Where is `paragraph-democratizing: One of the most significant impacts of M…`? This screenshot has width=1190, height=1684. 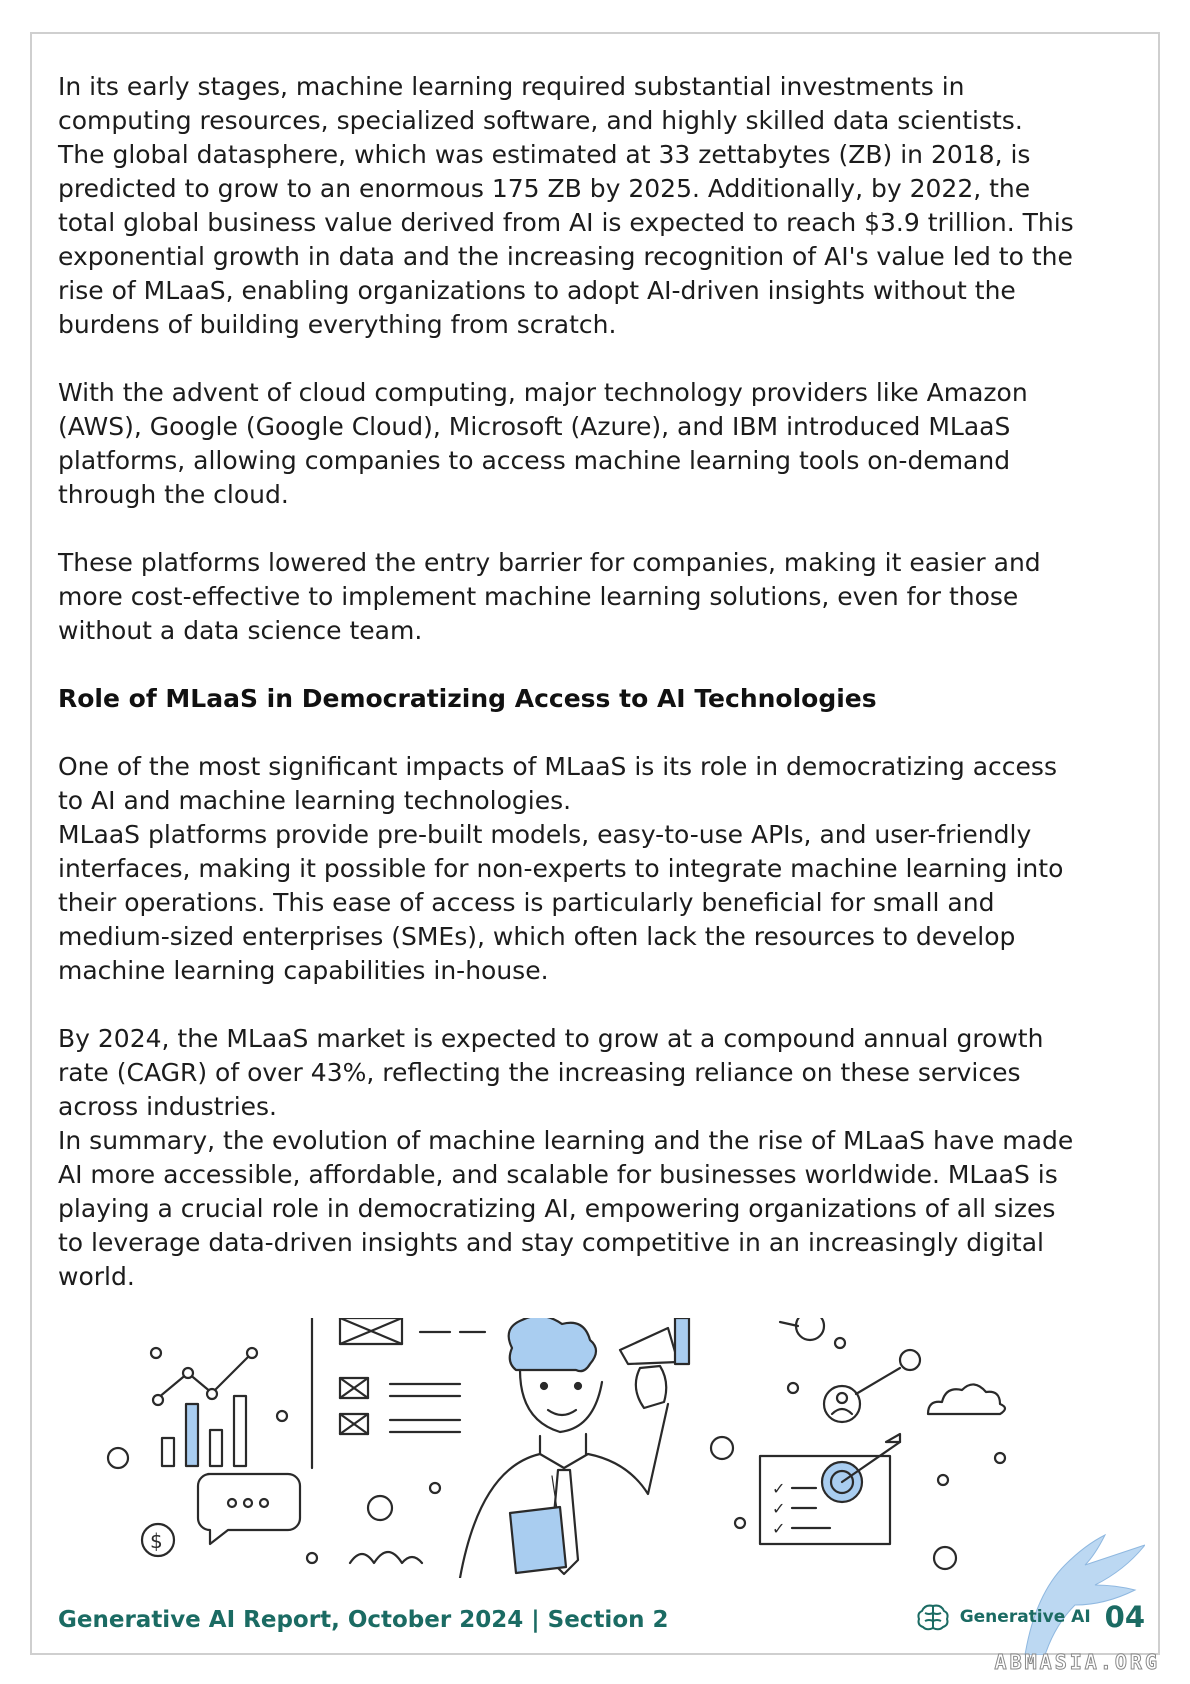
paragraph-democratizing: One of the most significant impacts of M… is located at coordinates (561, 868).